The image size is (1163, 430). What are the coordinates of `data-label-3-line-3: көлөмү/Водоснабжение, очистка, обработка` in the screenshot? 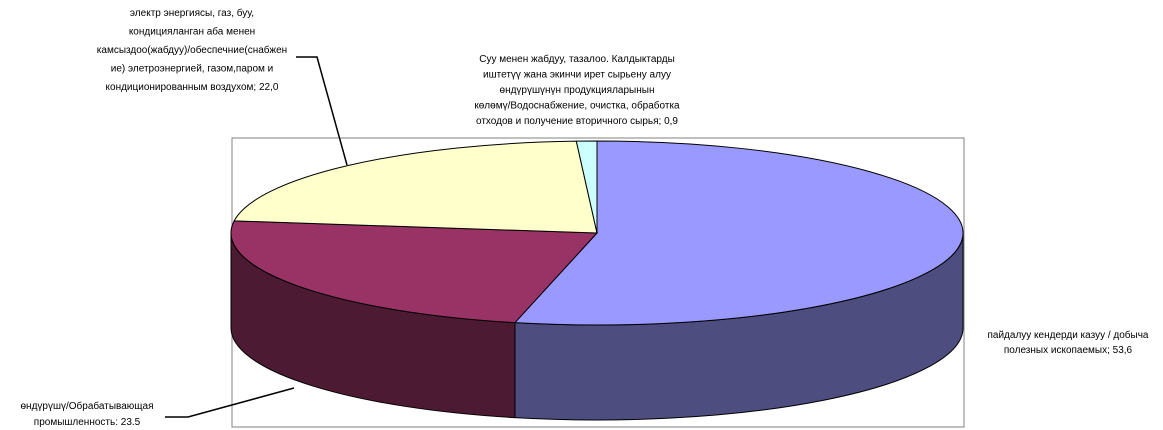 It's located at (577, 106).